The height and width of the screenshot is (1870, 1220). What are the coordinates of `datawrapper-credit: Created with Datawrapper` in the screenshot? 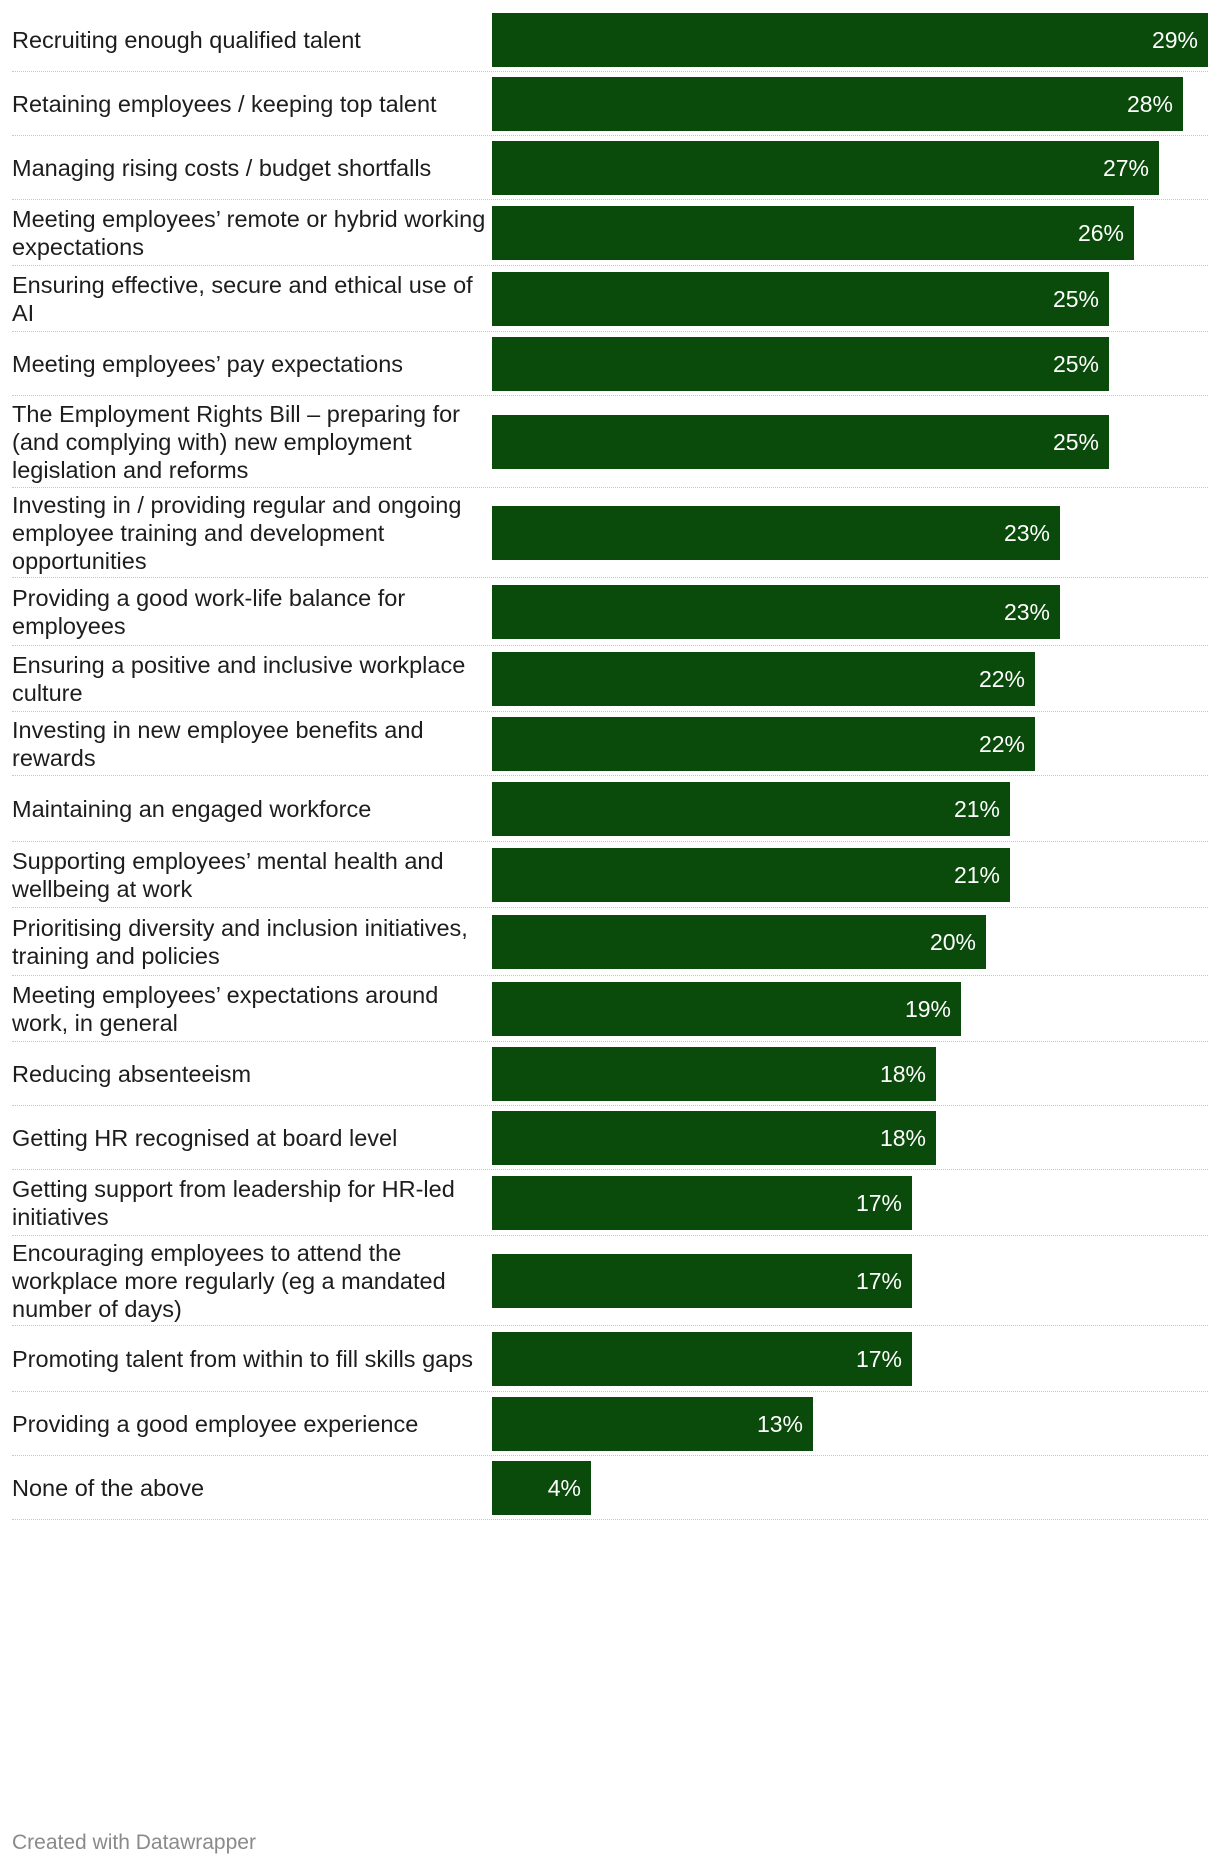 It's located at (134, 1842).